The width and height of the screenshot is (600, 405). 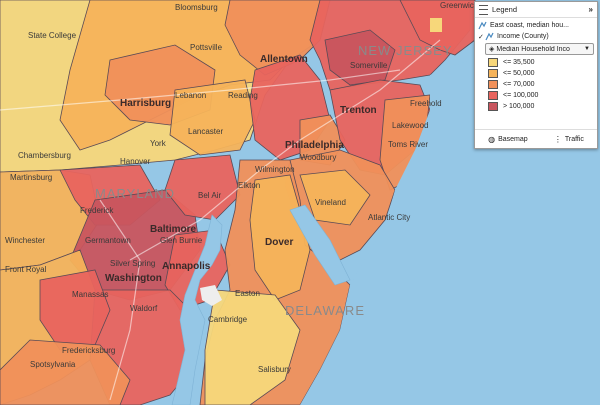 I want to click on chevron-down-icon: ▼, so click(x=587, y=49).